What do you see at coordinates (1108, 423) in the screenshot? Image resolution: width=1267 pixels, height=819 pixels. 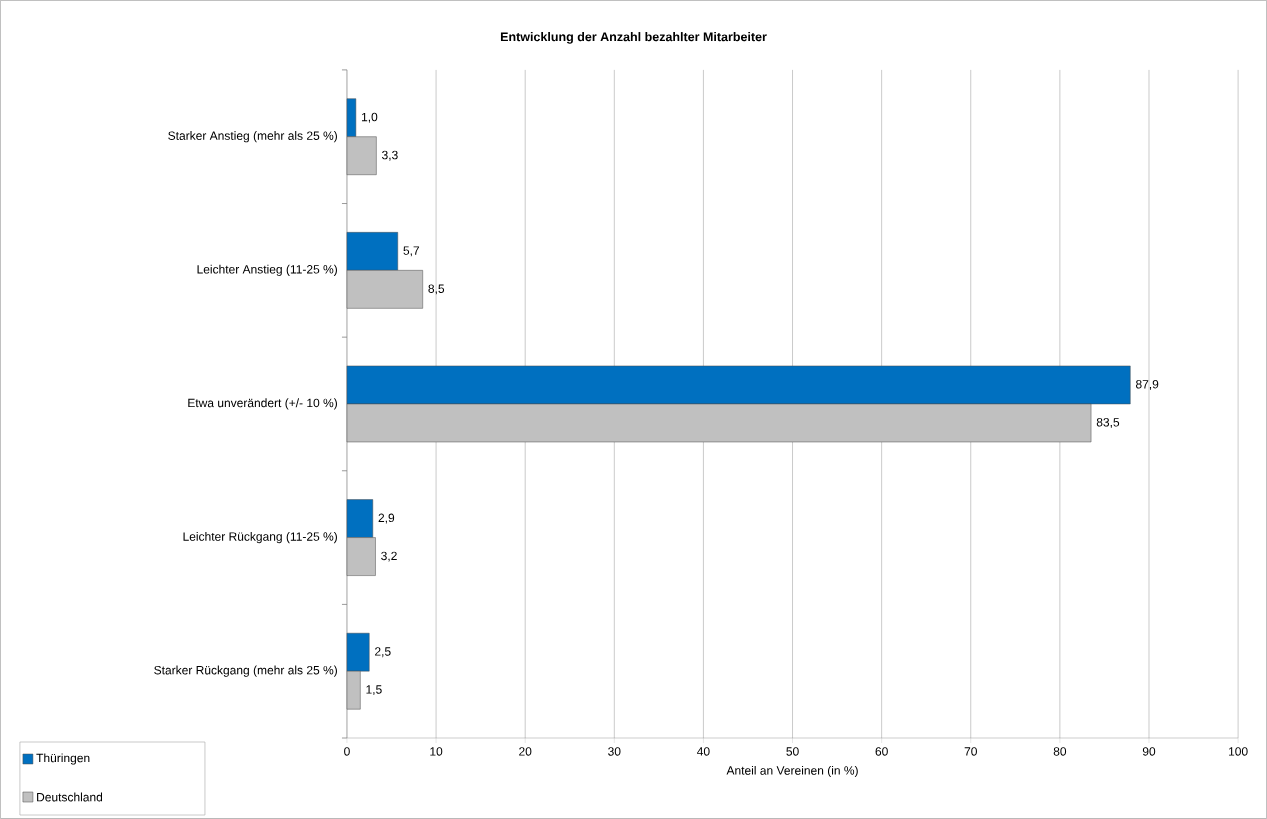 I see `data-label: 83,5` at bounding box center [1108, 423].